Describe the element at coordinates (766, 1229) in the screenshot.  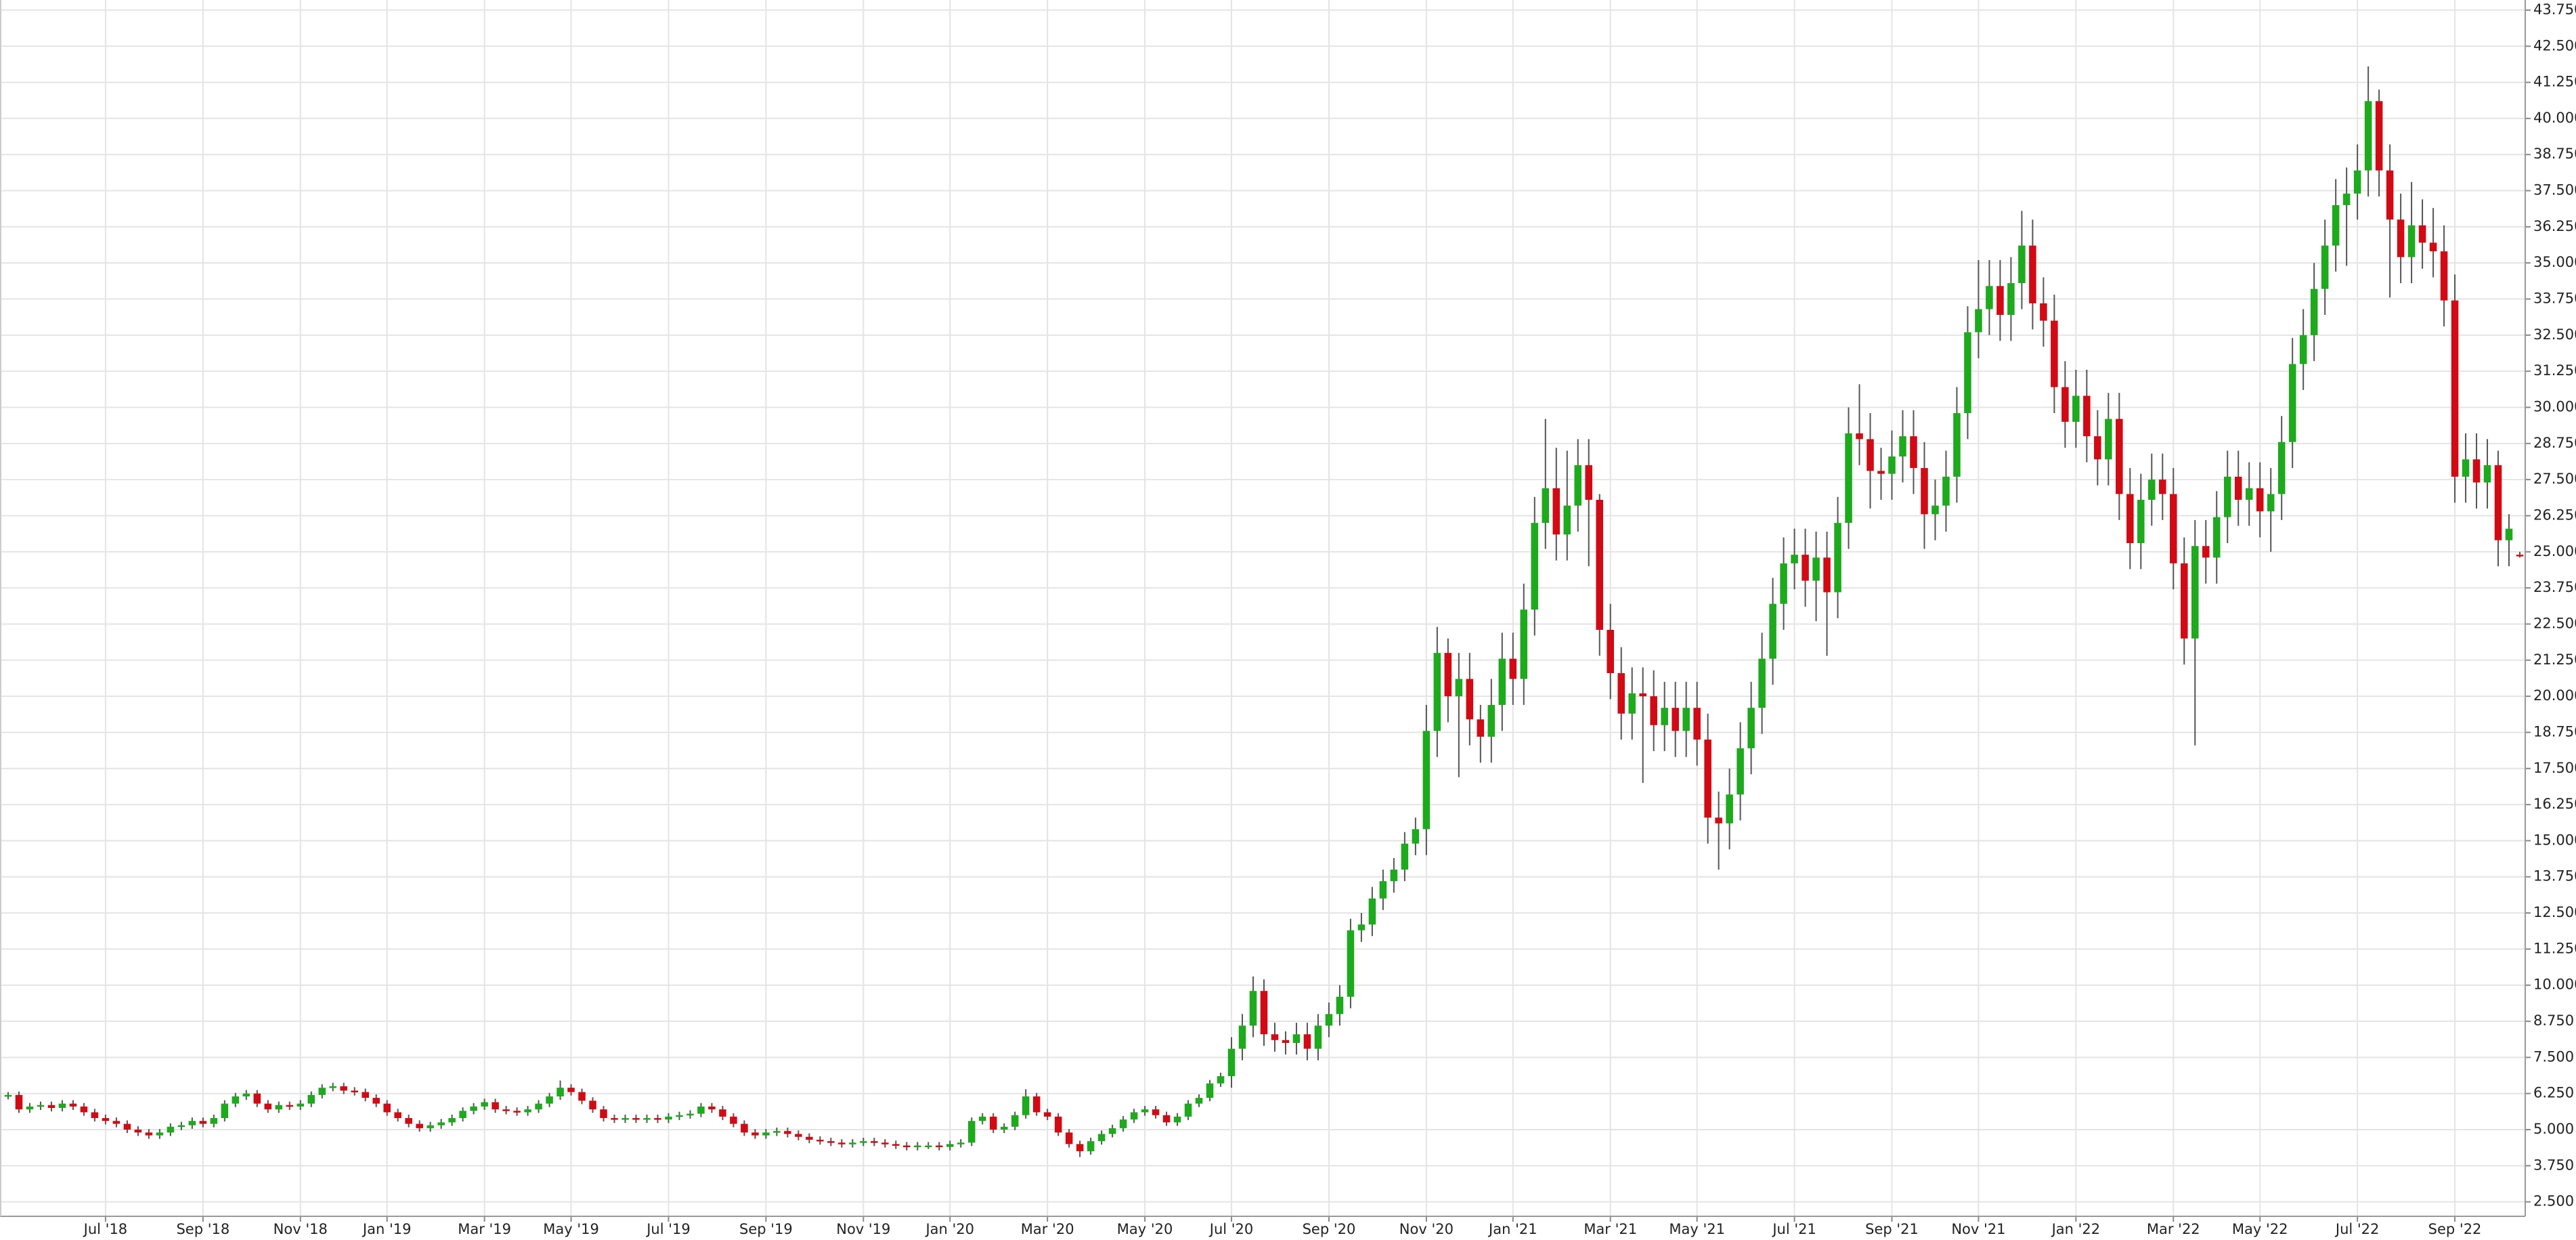
I see `x-tick-label: Sep '19` at that location.